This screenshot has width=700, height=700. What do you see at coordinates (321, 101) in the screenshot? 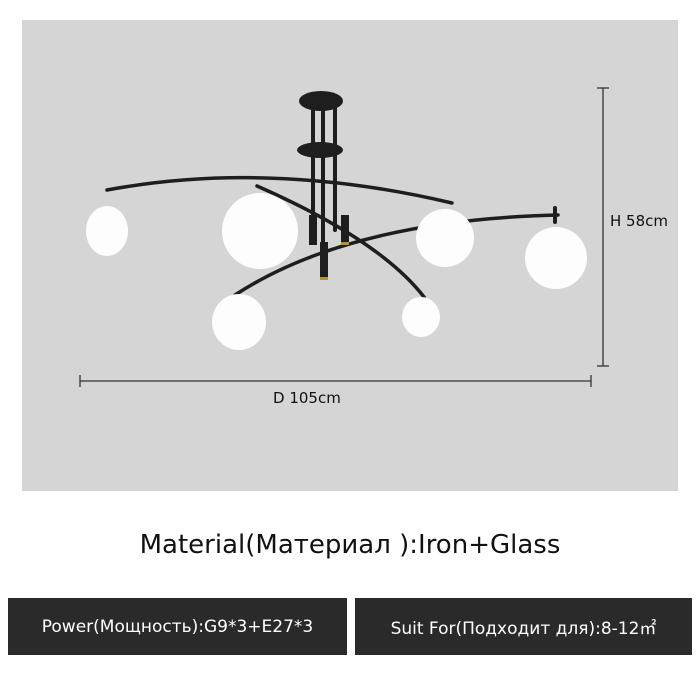
I see `ceiling-canopy` at bounding box center [321, 101].